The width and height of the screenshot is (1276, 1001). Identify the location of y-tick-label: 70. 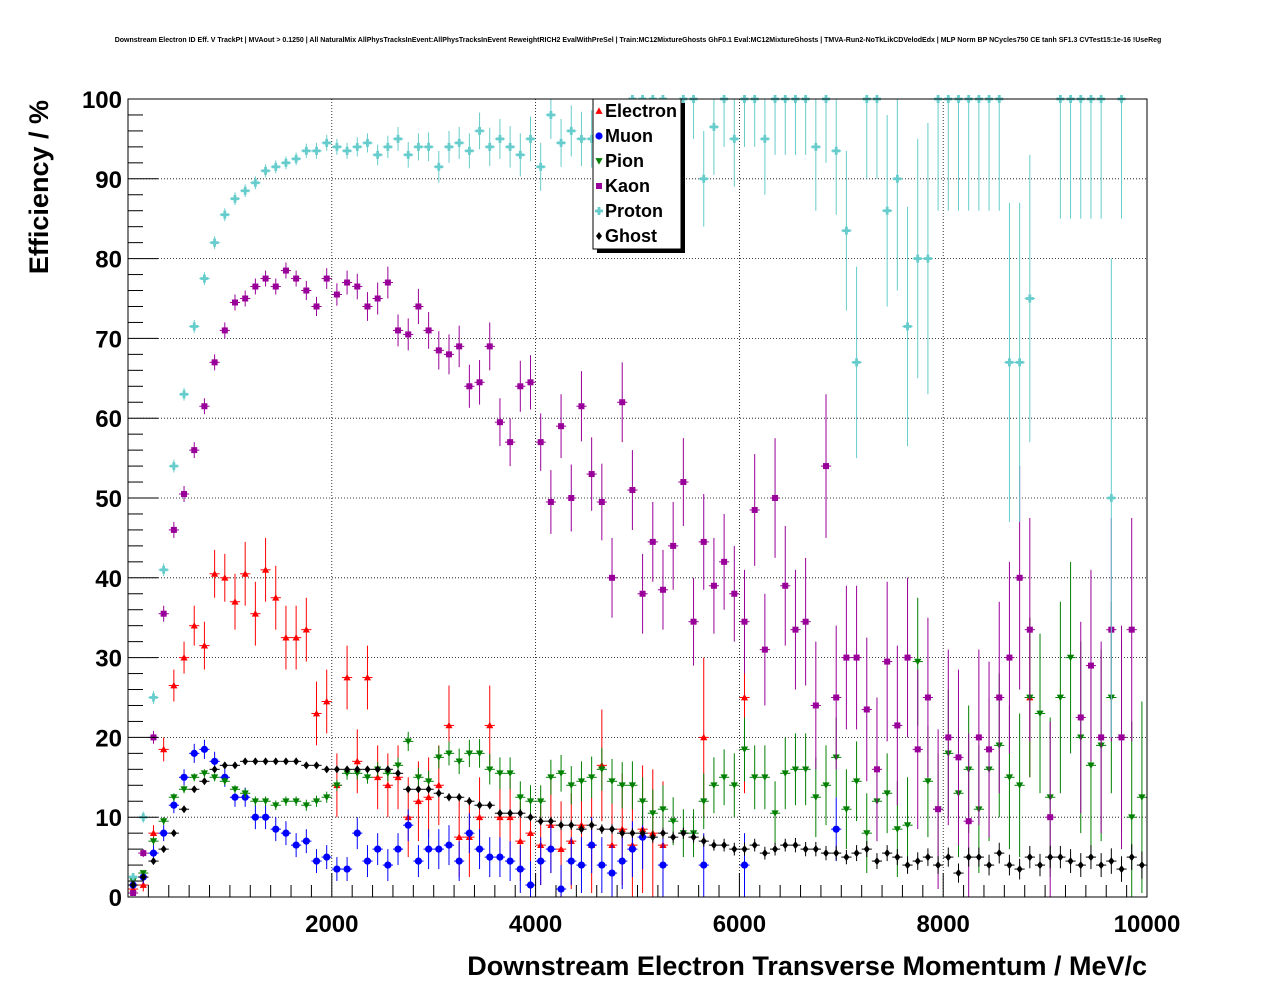
(108, 339).